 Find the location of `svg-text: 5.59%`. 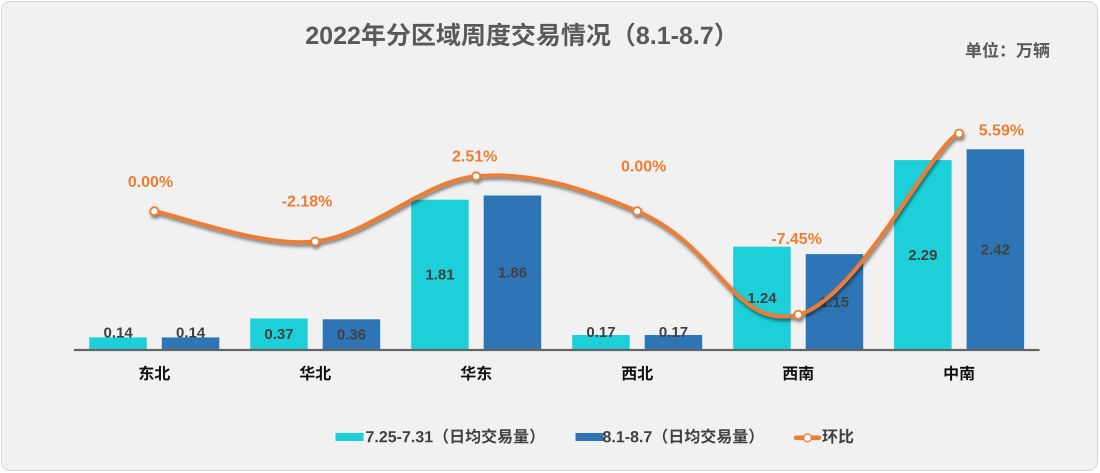

svg-text: 5.59% is located at coordinates (1001, 131).